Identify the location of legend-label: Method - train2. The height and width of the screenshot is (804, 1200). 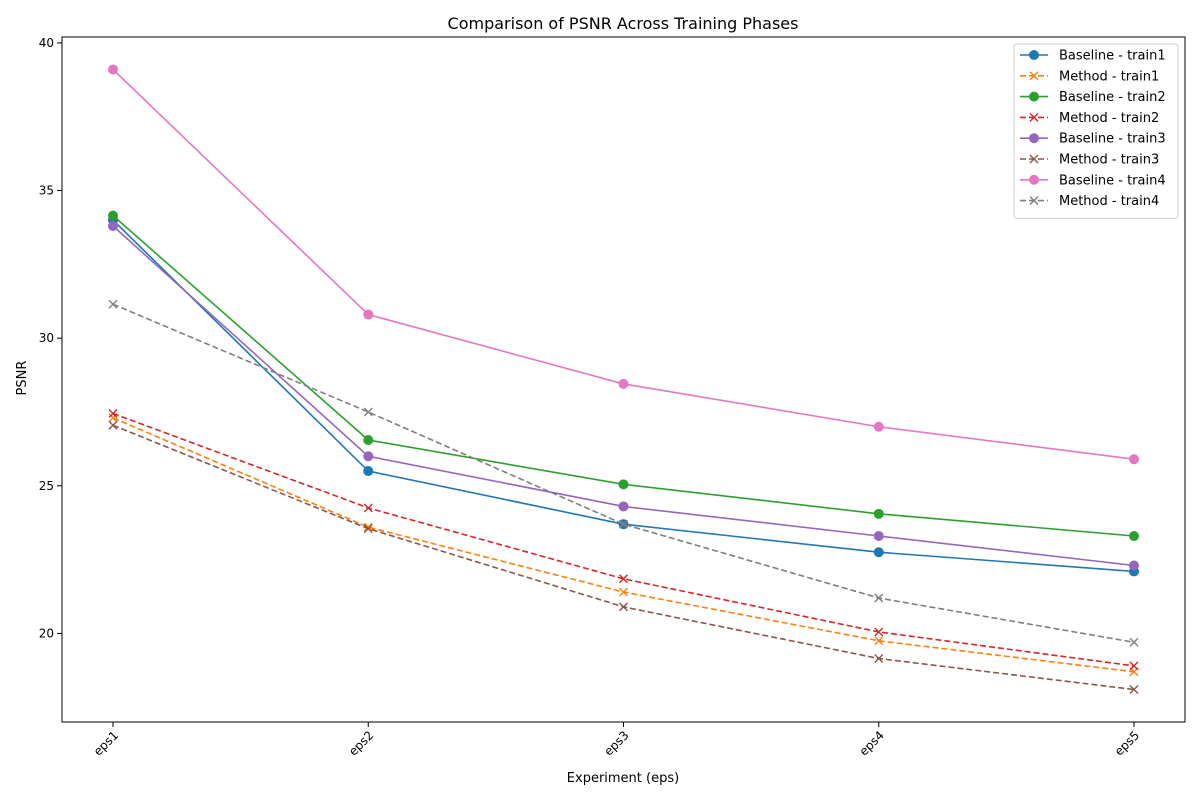
(1109, 118).